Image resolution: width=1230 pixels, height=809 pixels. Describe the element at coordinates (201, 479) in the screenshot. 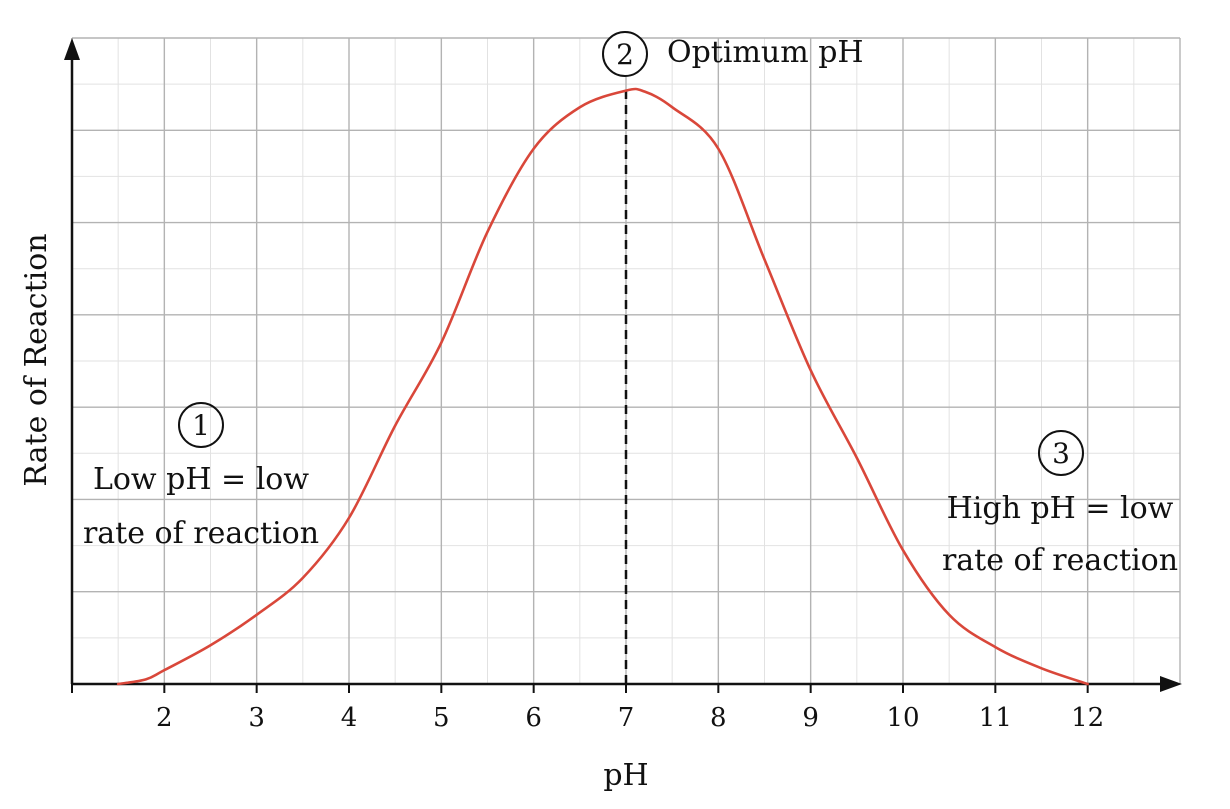

I see `annotation-text-line: Low pH = low` at that location.